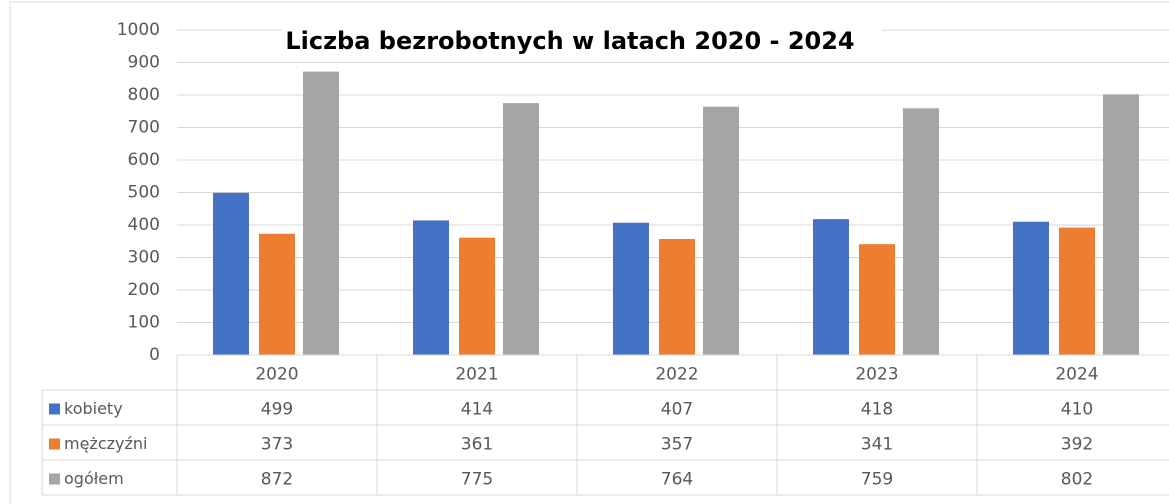  I want to click on y-tick-label: 100, so click(144, 323).